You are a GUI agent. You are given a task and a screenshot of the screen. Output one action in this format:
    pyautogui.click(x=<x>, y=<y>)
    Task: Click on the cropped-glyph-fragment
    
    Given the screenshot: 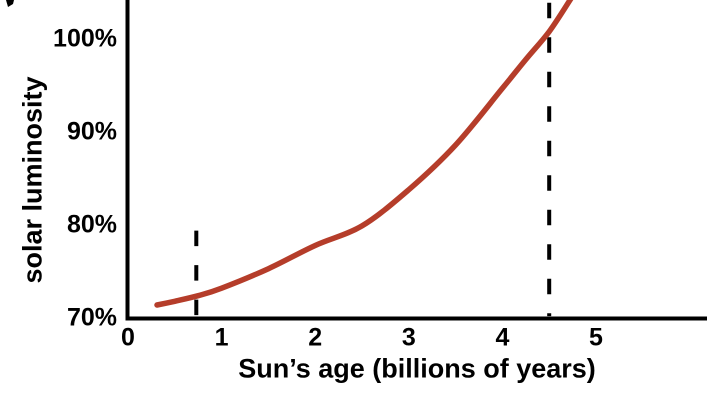 What is the action you would take?
    pyautogui.click(x=10, y=3)
    